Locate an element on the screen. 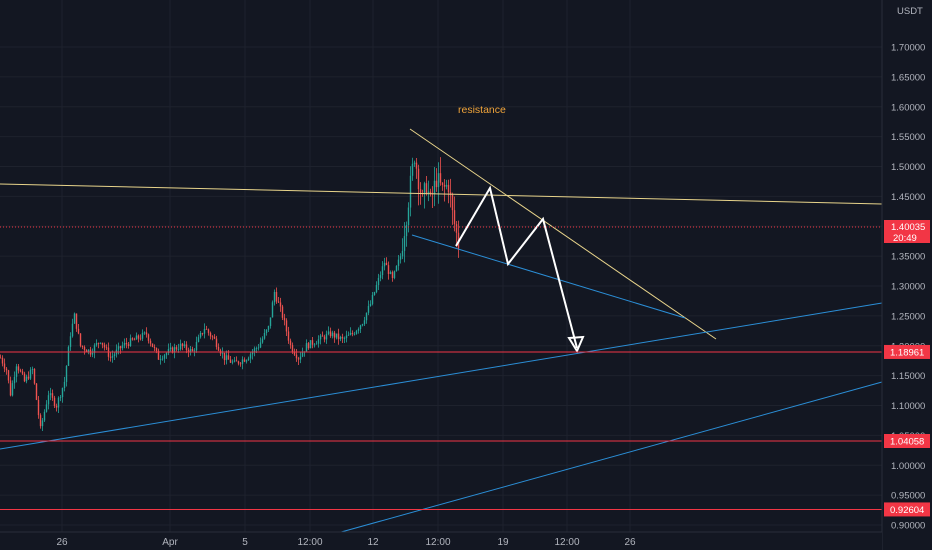 The image size is (932, 550). time-axis: 26 Apr 5 12:00 12 12:00 19 12:00 26 is located at coordinates (441, 540).